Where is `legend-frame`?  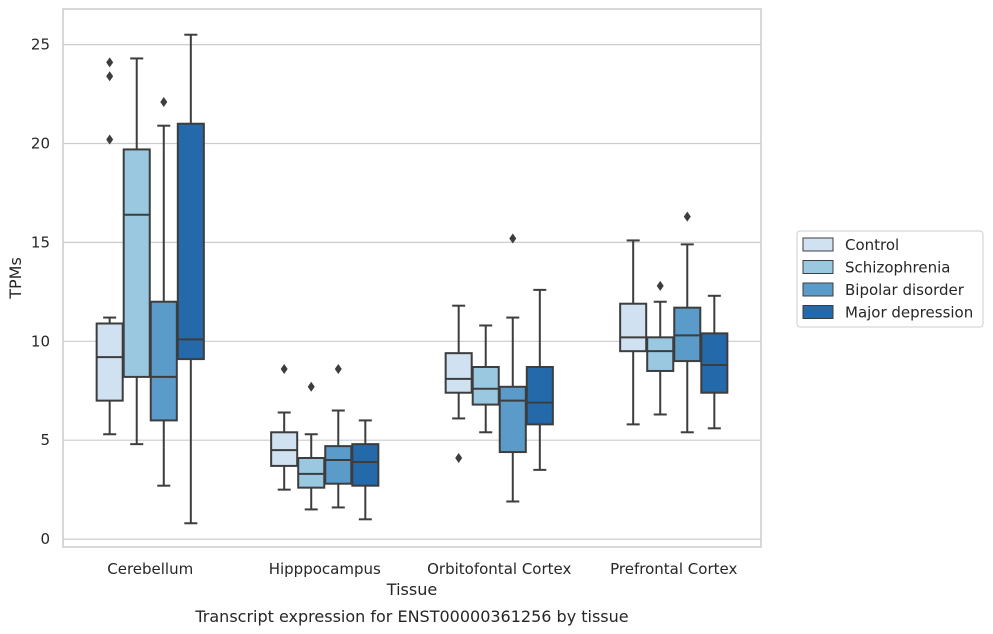
legend-frame is located at coordinates (890, 279).